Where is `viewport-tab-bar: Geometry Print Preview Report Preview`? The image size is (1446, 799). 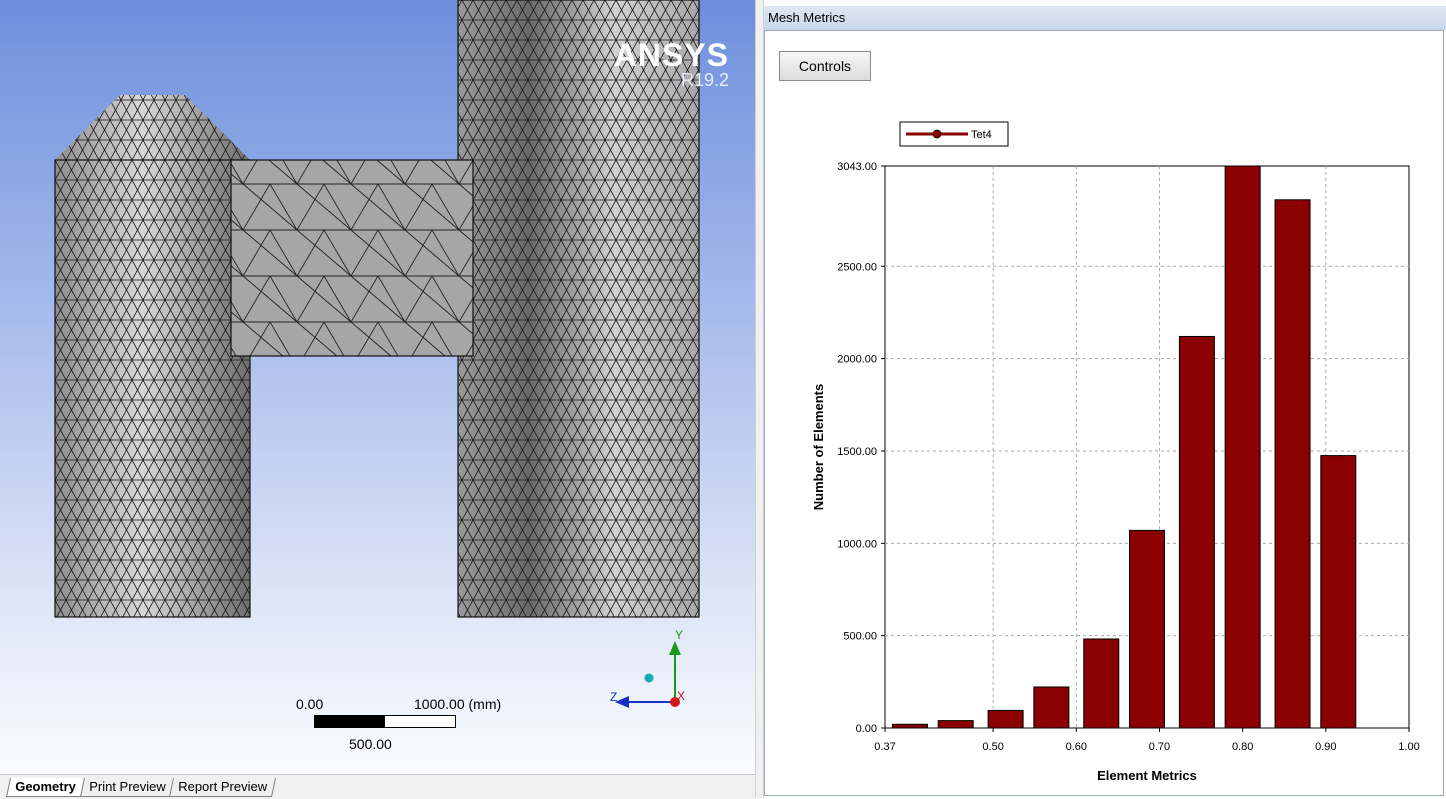 viewport-tab-bar: Geometry Print Preview Report Preview is located at coordinates (377, 786).